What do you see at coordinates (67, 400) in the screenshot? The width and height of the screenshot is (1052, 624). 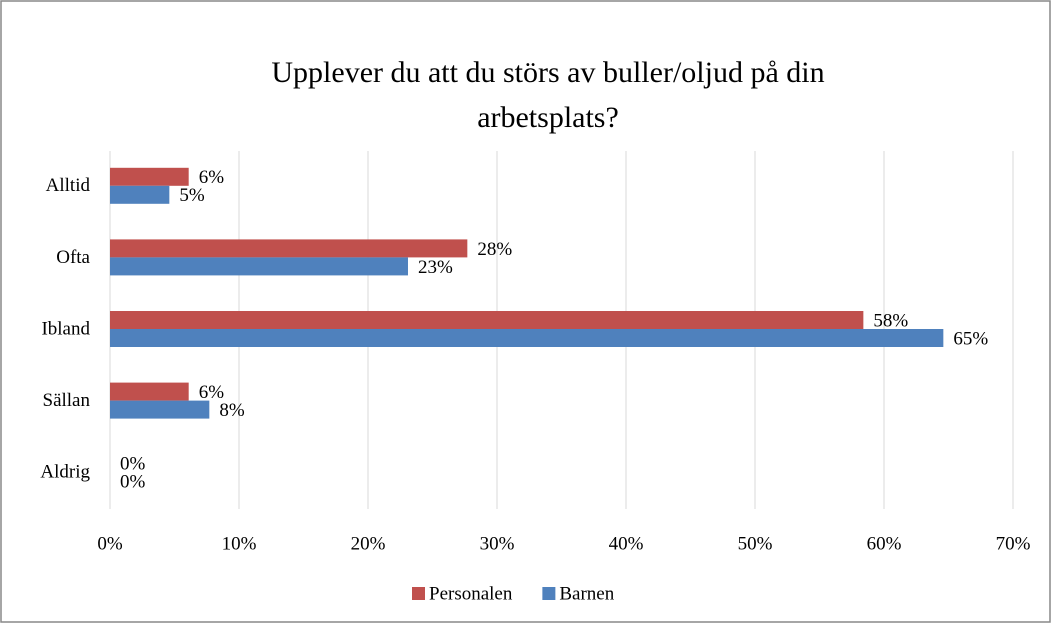 I see `y-tick-label: Sällan` at bounding box center [67, 400].